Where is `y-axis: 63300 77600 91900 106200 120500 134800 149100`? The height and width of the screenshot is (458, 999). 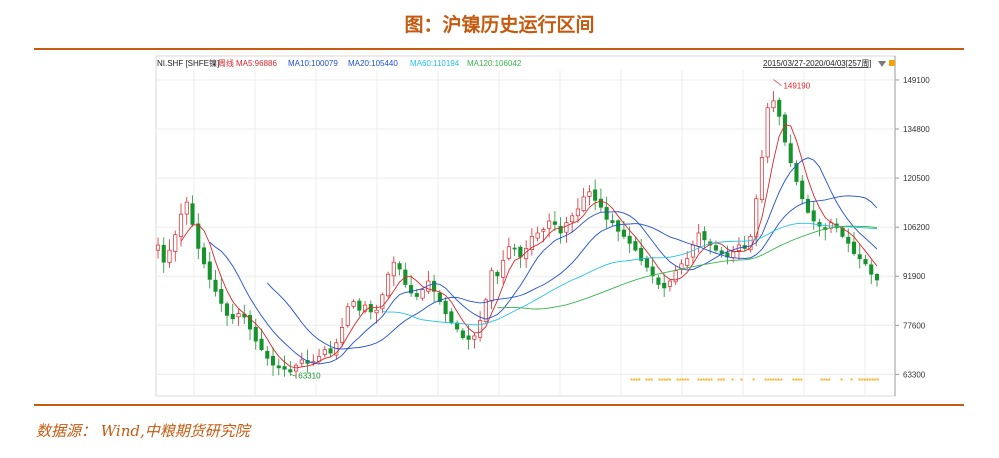
y-axis: 63300 77600 91900 106200 120500 134800 149100 is located at coordinates (912, 227).